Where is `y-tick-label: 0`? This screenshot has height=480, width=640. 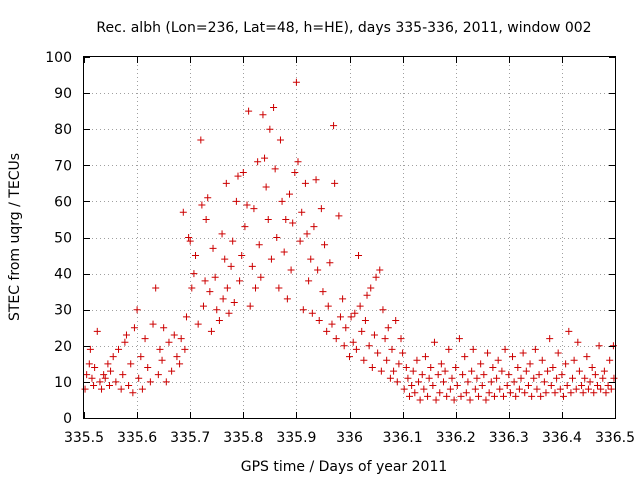
y-tick-label: 0 is located at coordinates (67, 419).